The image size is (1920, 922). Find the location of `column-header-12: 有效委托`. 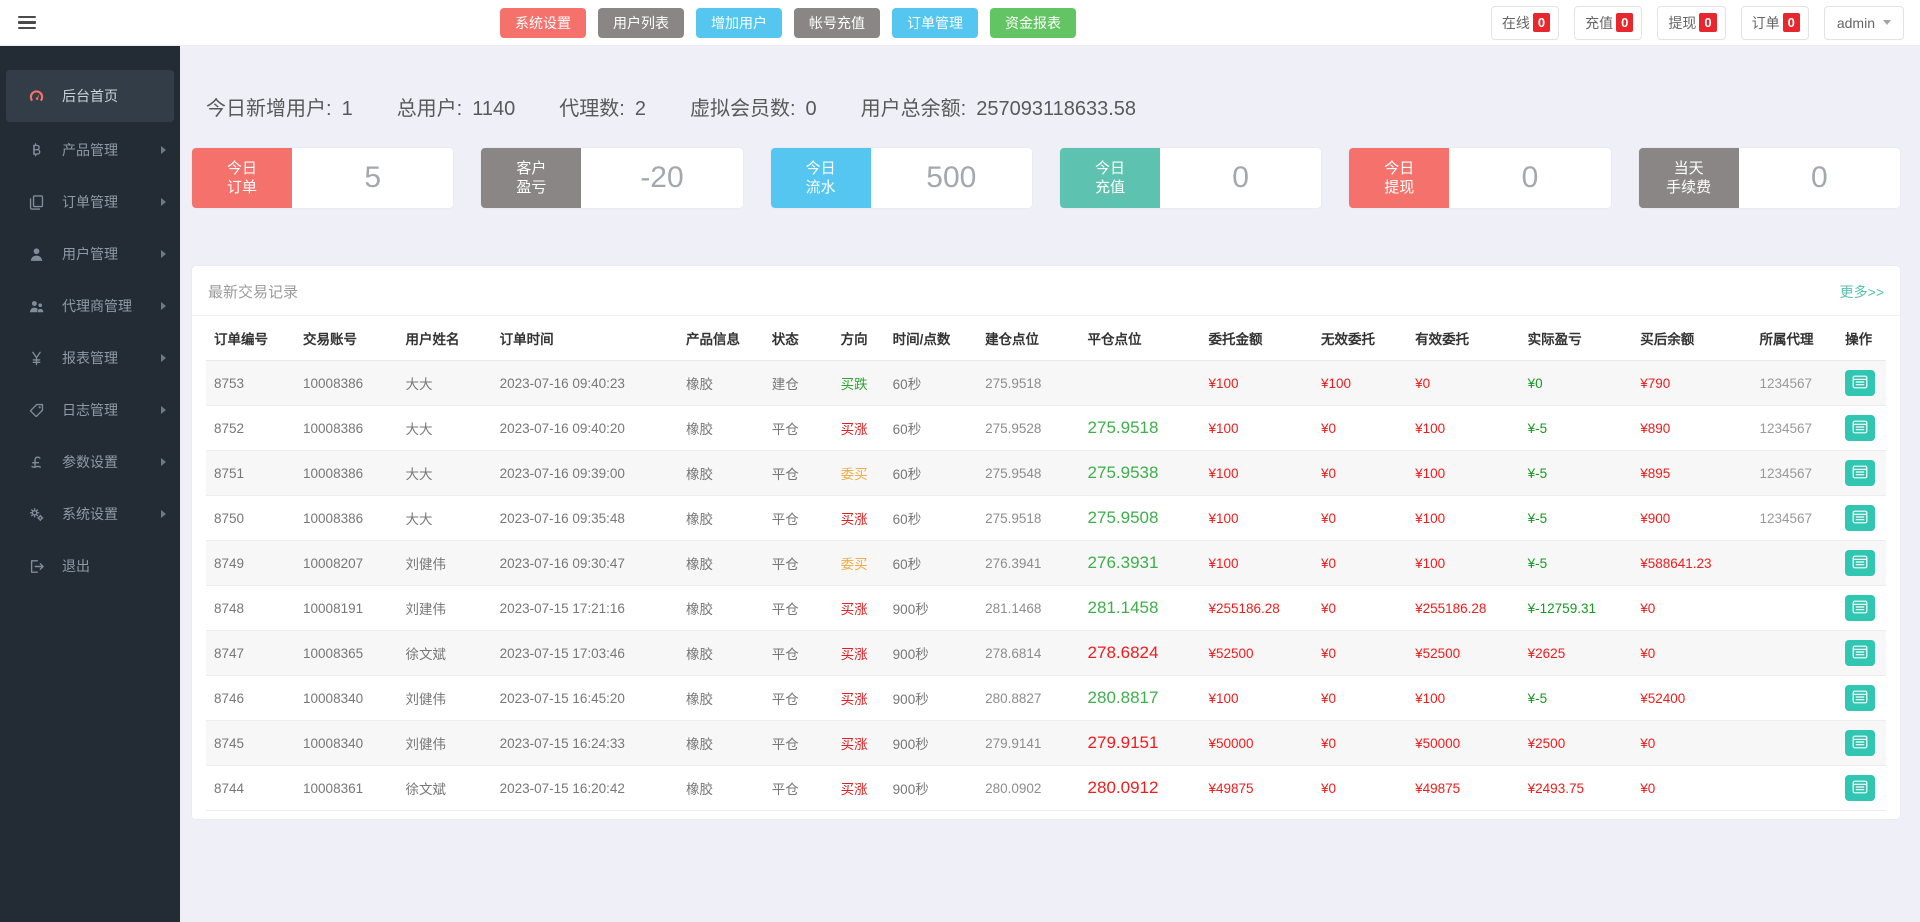

column-header-12: 有效委托 is located at coordinates (1463, 338).